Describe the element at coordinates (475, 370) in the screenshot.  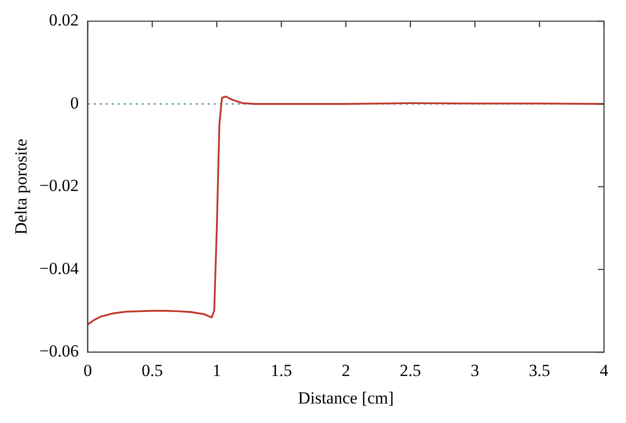
I see `x-tick-label: 3` at that location.